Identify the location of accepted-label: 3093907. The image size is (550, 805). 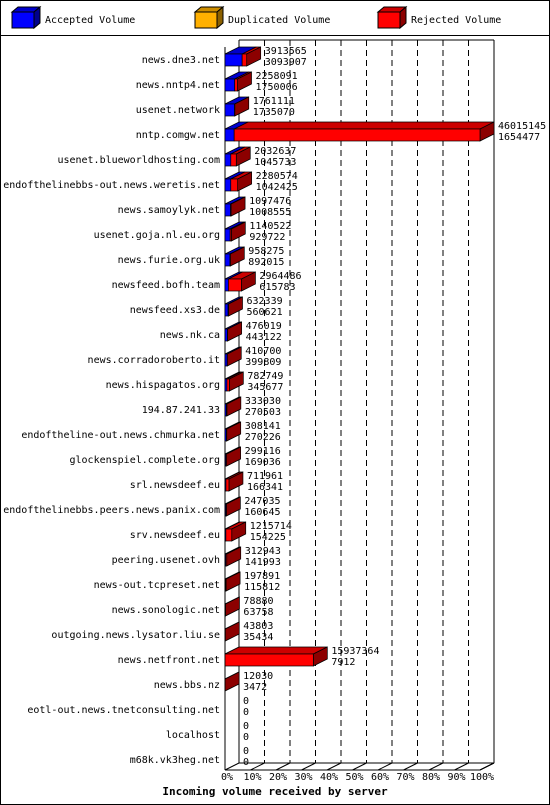
(286, 62).